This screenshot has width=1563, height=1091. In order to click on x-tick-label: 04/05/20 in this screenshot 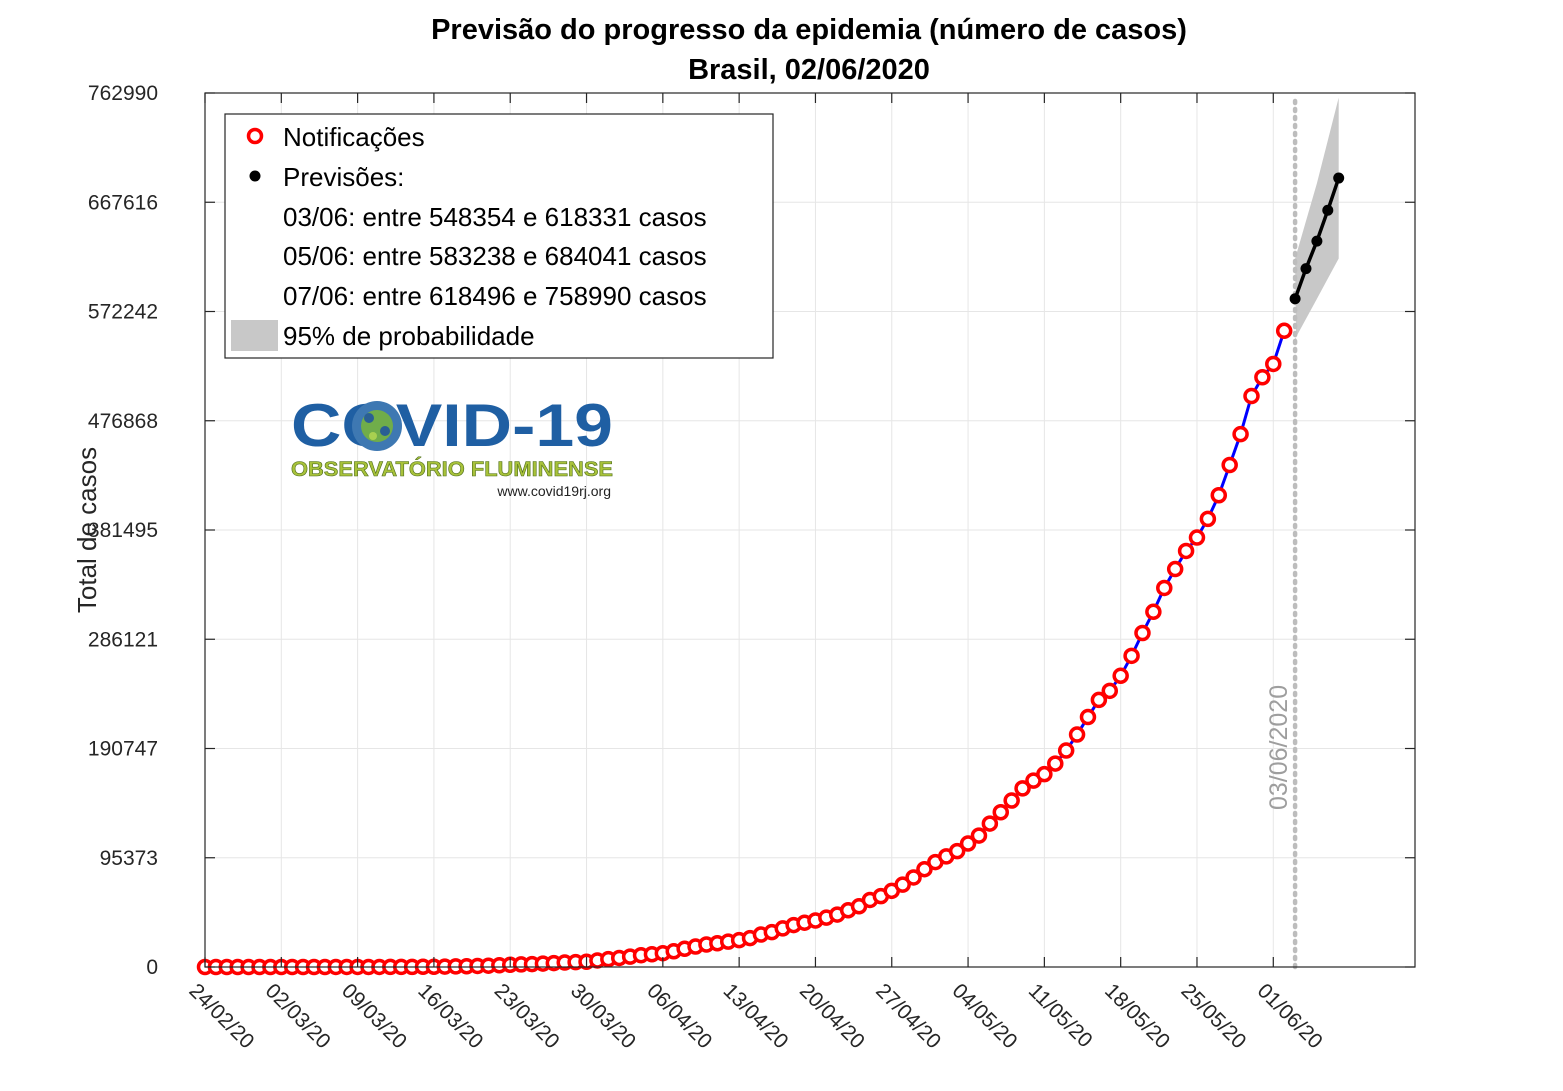, I will do `click(985, 1016)`.